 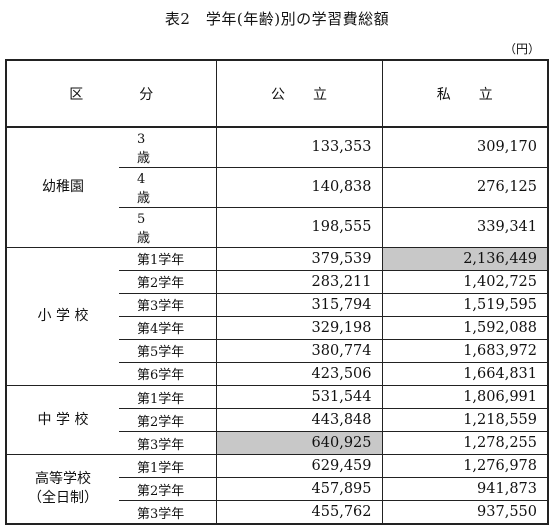 I want to click on private-value: 1,278,255, so click(x=465, y=443).